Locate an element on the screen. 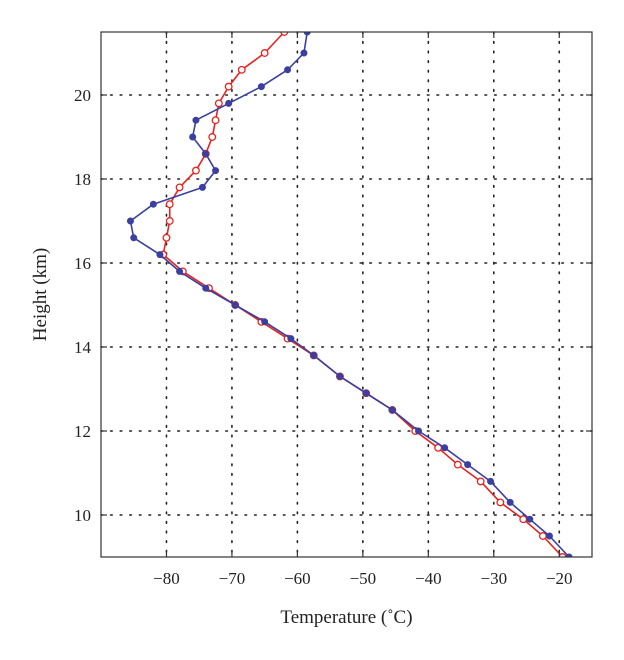 The height and width of the screenshot is (660, 624). x-tick-label: −30 is located at coordinates (494, 578).